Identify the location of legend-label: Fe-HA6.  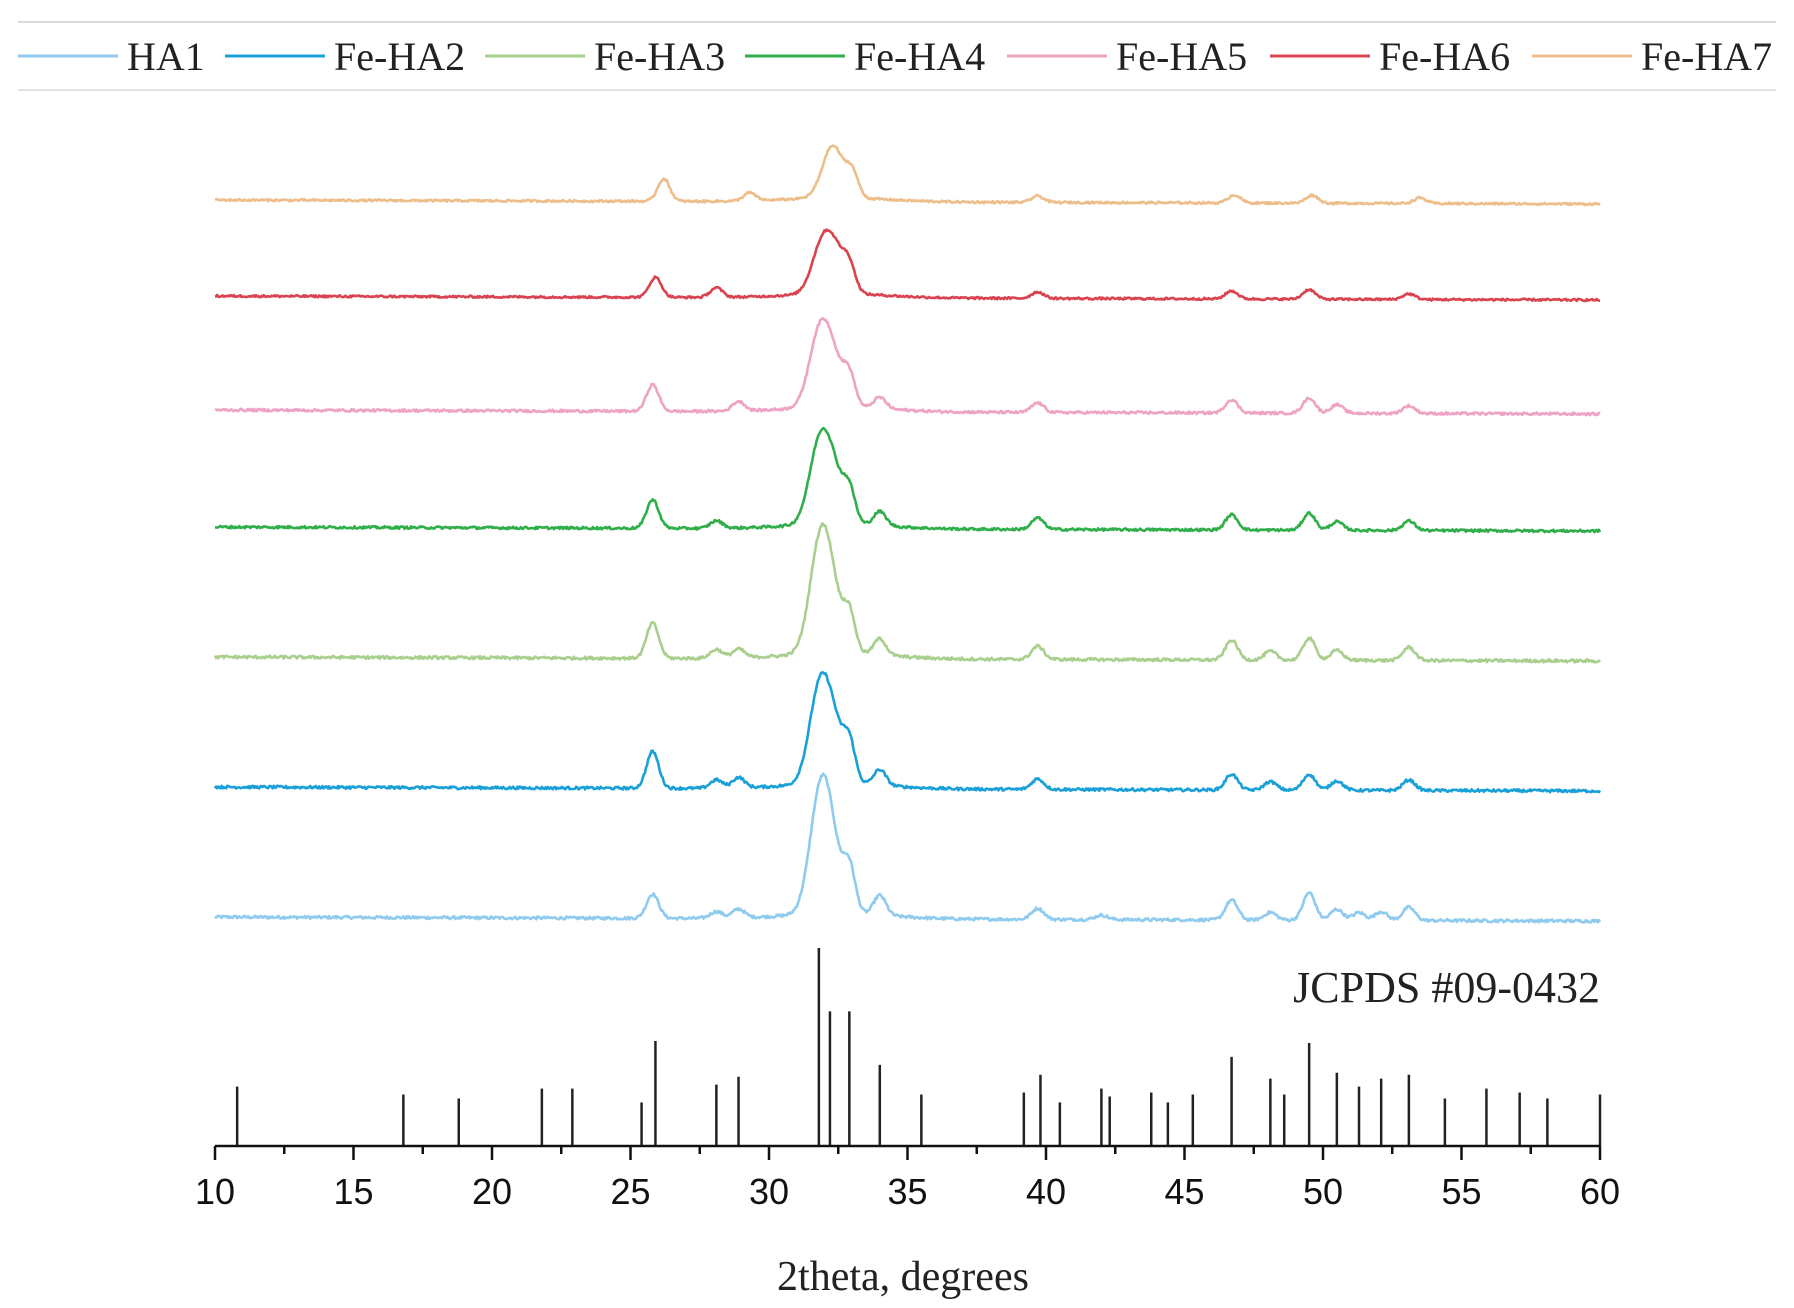
(1444, 56).